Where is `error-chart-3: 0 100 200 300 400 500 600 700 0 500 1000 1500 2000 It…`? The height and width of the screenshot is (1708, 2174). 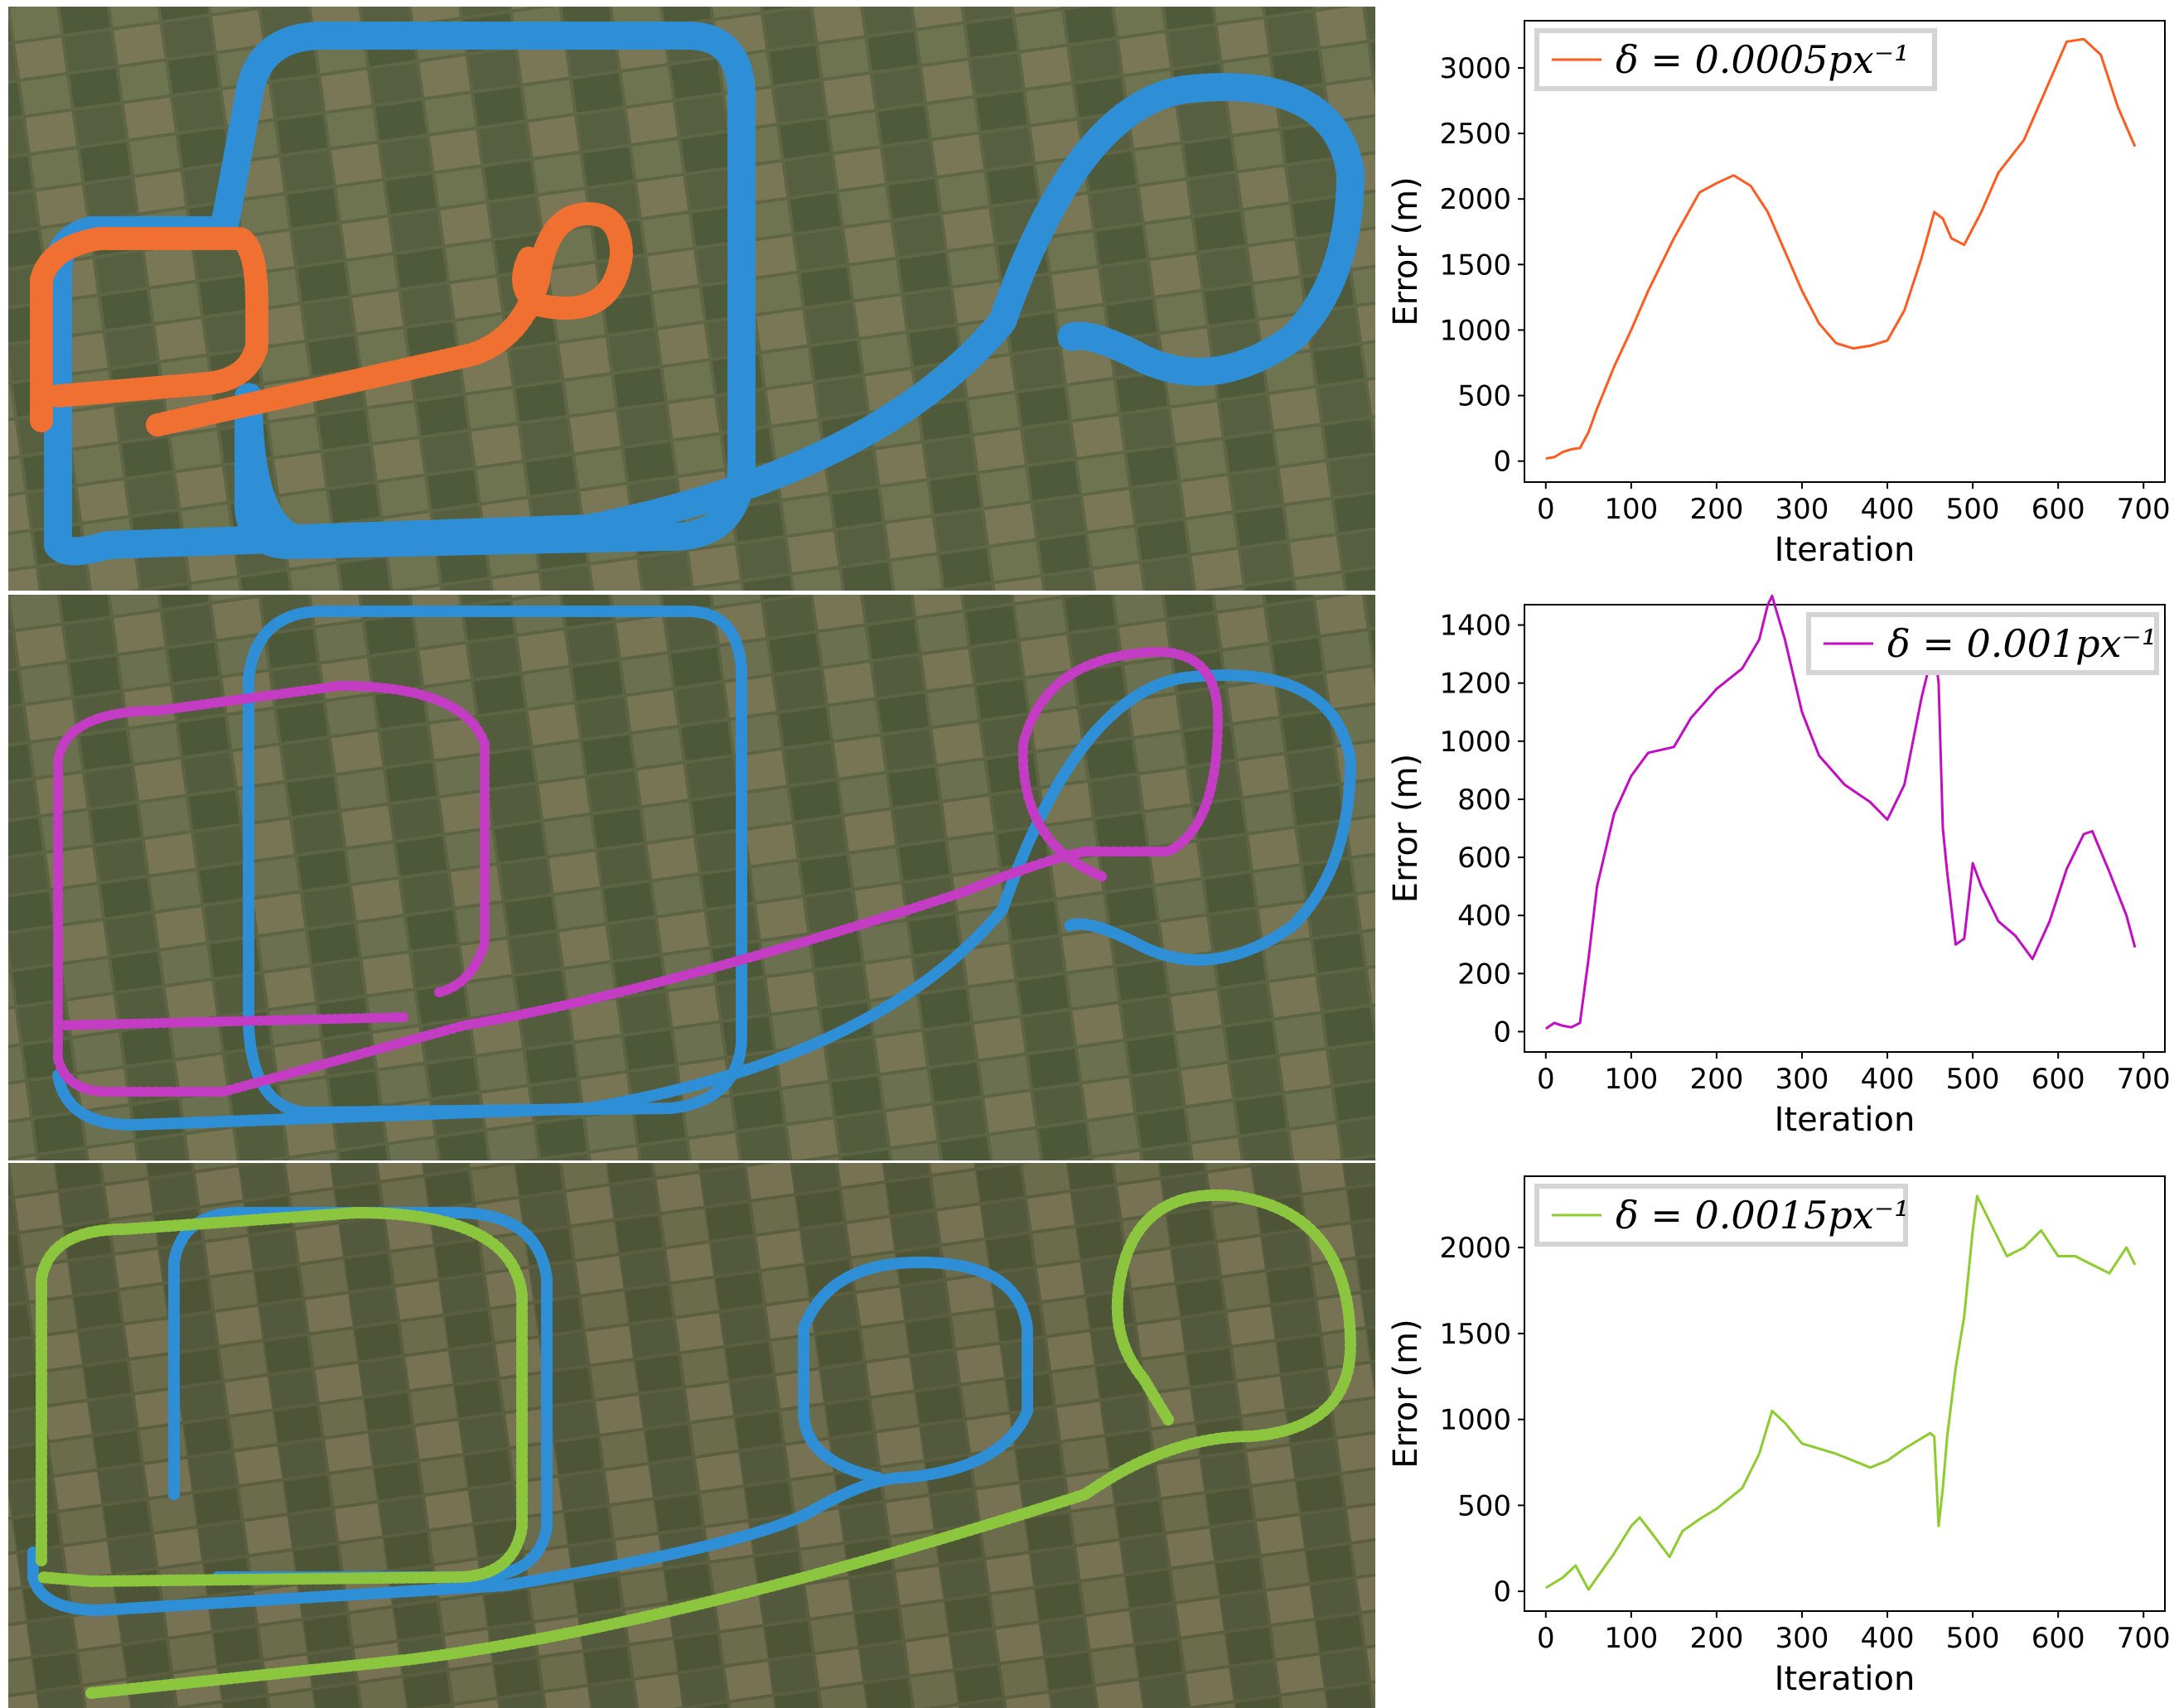 error-chart-3: 0 100 200 300 400 500 600 700 0 500 1000 1500 2000 It… is located at coordinates (1779, 1436).